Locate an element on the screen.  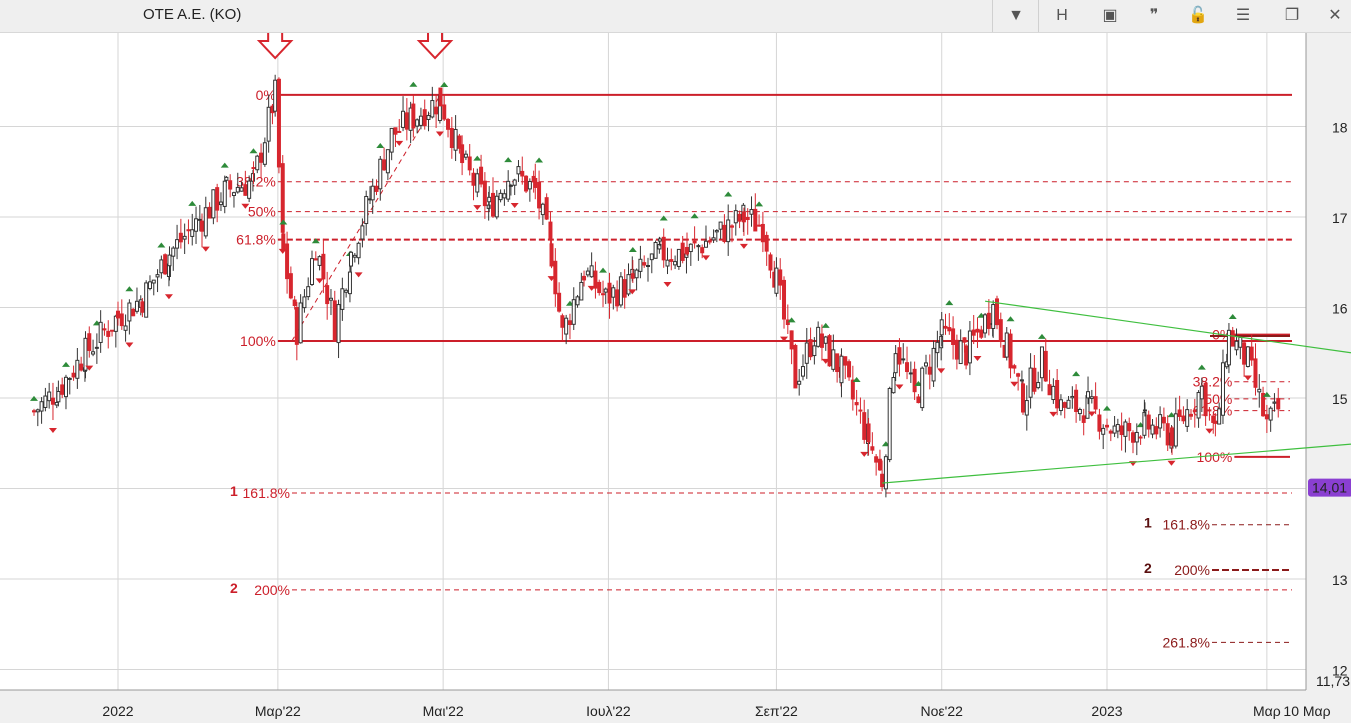
quote-icon: ❞ is located at coordinates (1154, 15).